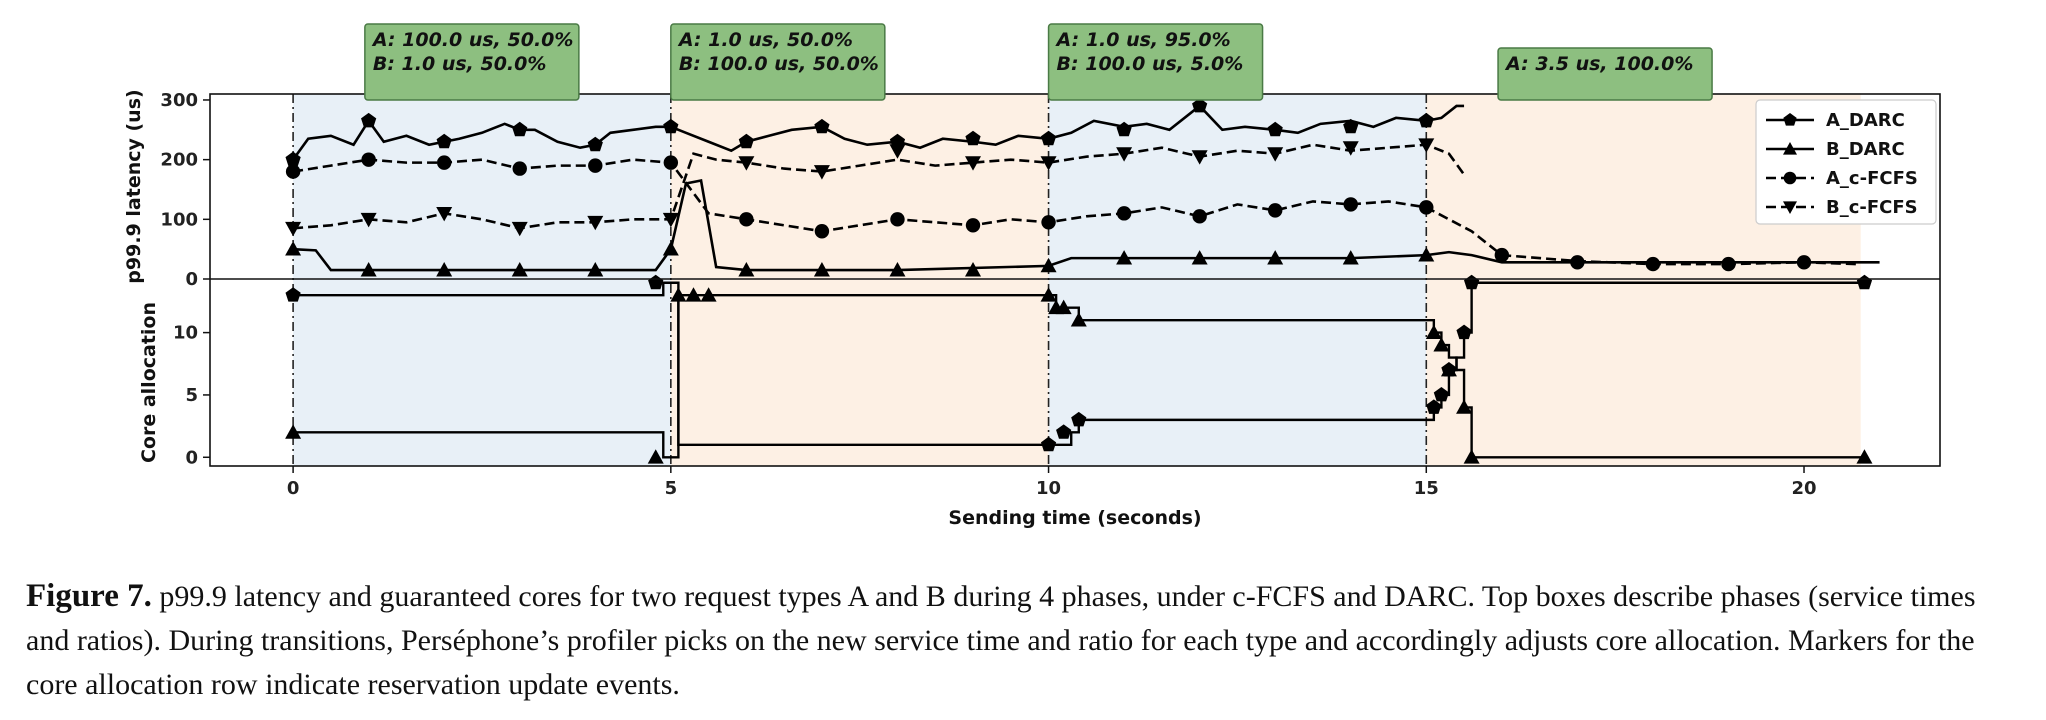 The image size is (2046, 720). What do you see at coordinates (179, 100) in the screenshot?
I see `y-tick-label: 300` at bounding box center [179, 100].